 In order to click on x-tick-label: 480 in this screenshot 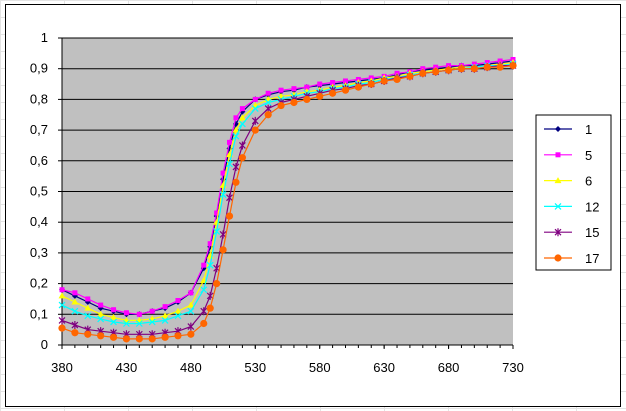, I will do `click(191, 367)`.